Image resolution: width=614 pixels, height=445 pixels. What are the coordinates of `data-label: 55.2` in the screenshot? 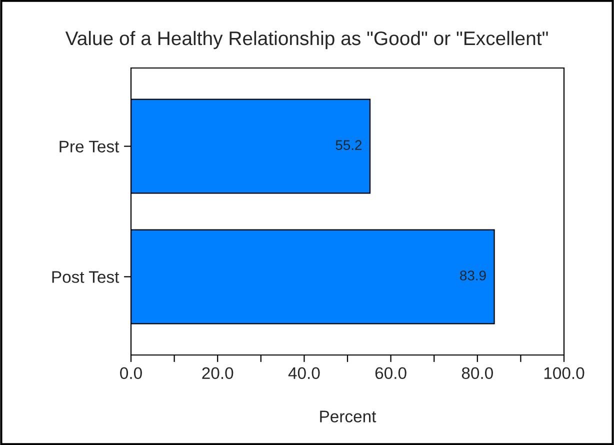 It's located at (349, 145).